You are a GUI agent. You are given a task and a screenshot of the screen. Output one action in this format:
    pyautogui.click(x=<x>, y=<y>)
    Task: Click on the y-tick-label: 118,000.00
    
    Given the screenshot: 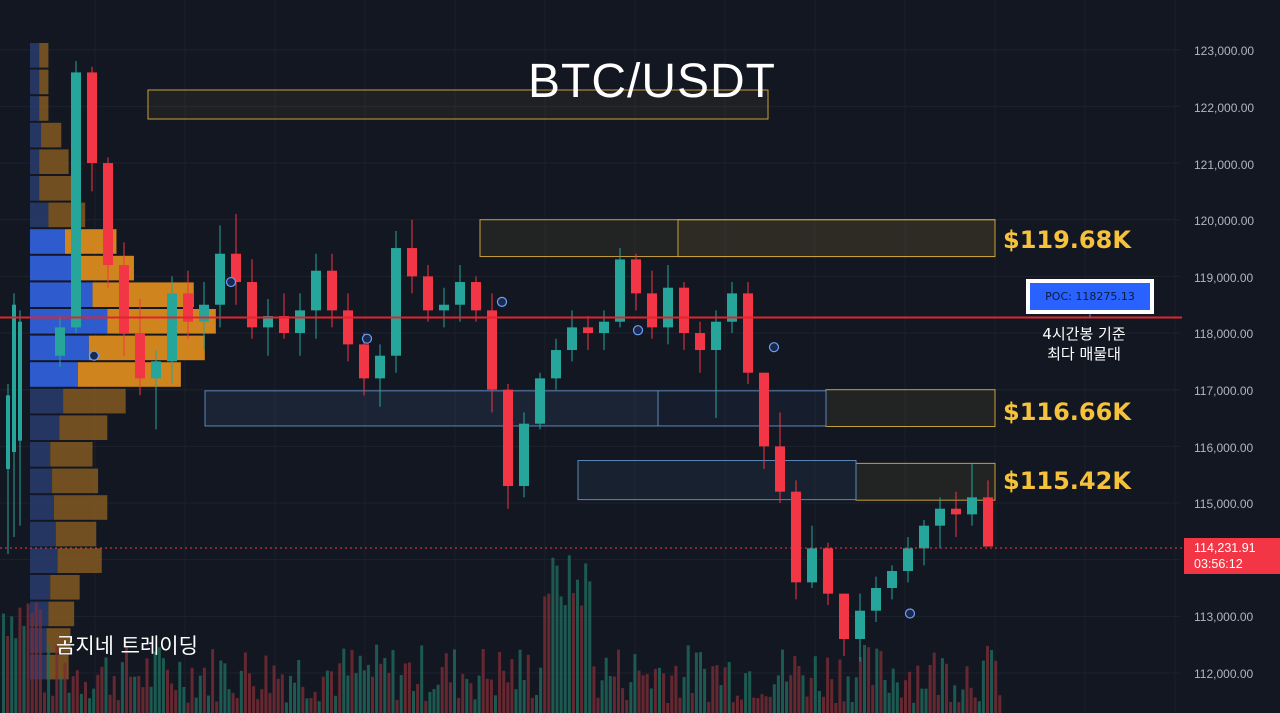 What is the action you would take?
    pyautogui.click(x=1224, y=334)
    